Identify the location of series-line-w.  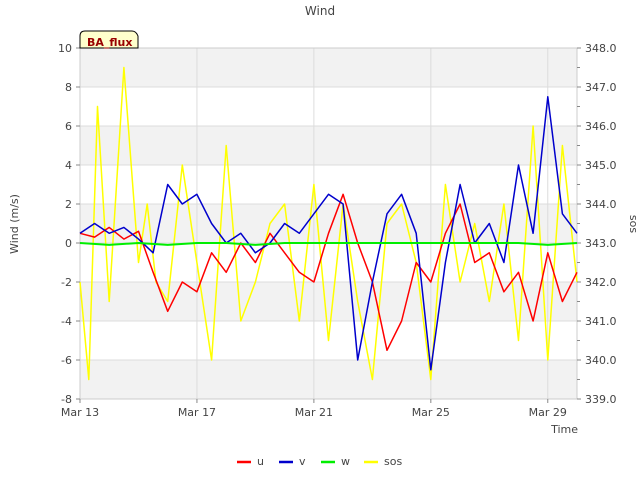
(328, 244).